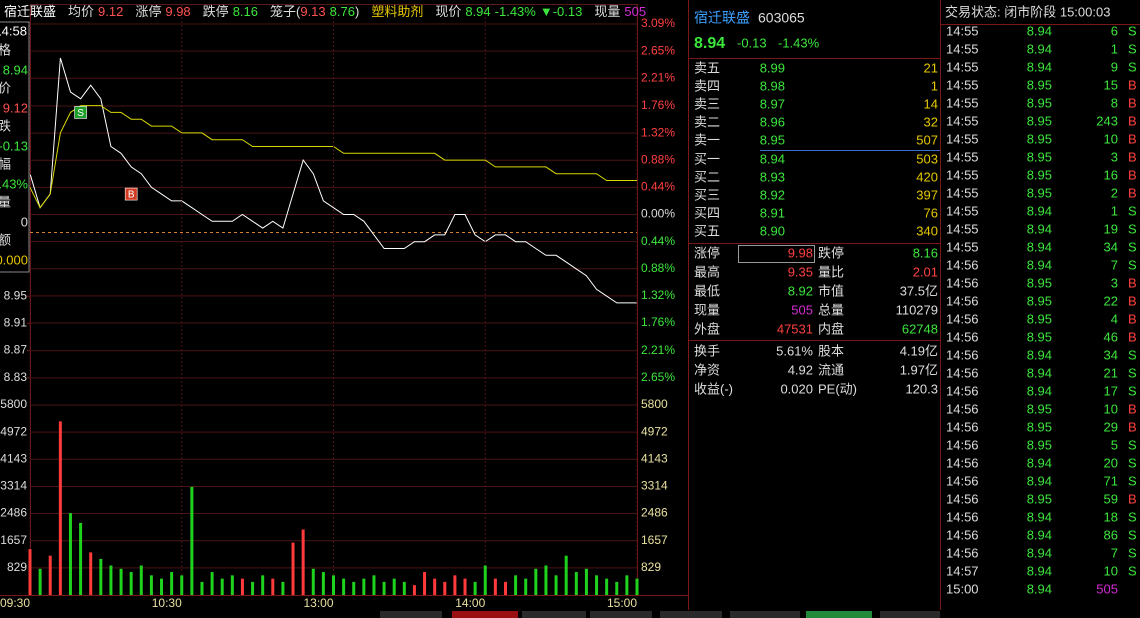 The width and height of the screenshot is (1140, 618). What do you see at coordinates (658, 322) in the screenshot?
I see `y2-tick-label: 1.76%` at bounding box center [658, 322].